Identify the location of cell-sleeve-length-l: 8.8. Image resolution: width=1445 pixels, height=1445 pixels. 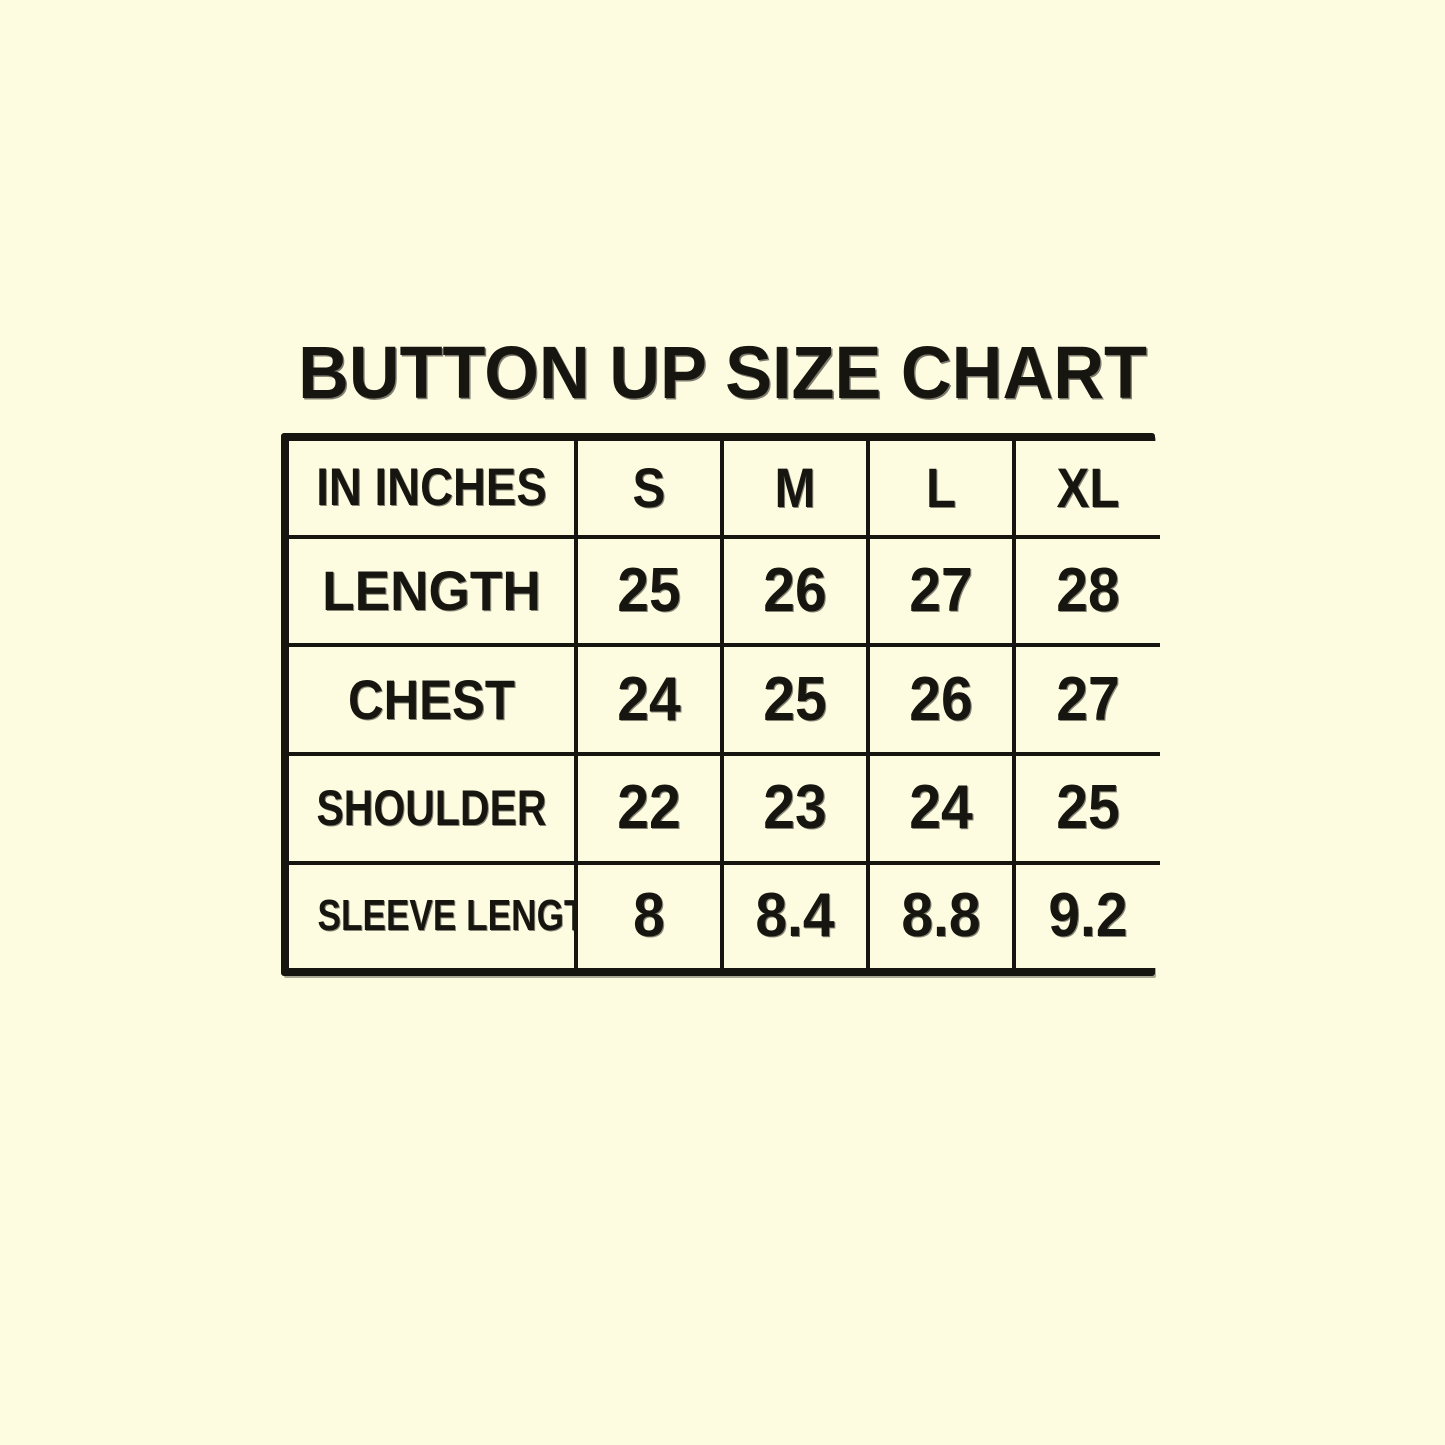
(941, 914).